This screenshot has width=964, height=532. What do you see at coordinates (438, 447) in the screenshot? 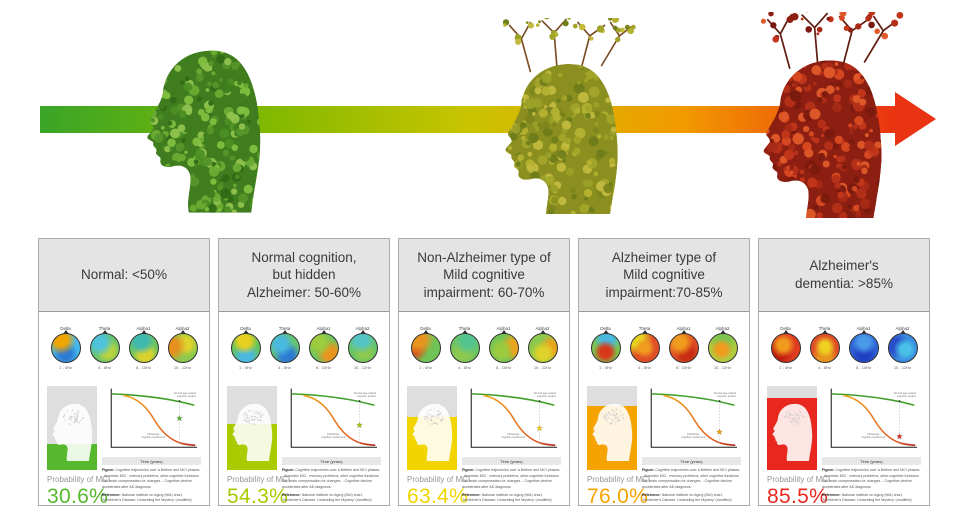
I see `probability-column: Probability of MCI 63.4%` at bounding box center [438, 447].